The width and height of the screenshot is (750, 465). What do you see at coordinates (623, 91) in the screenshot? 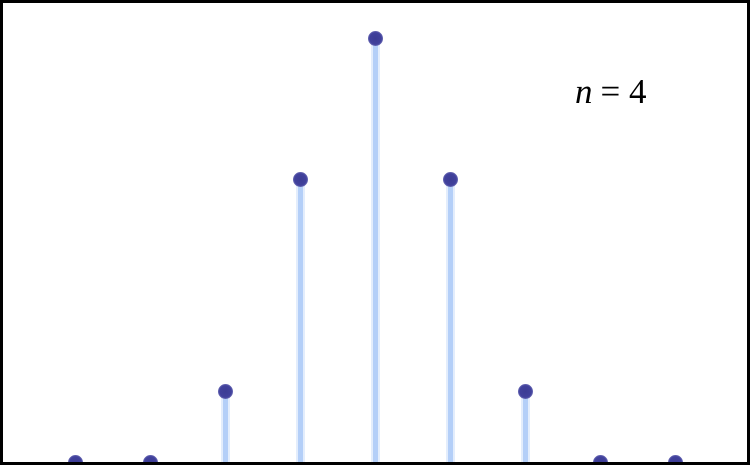
I see `n-value: = 4` at bounding box center [623, 91].